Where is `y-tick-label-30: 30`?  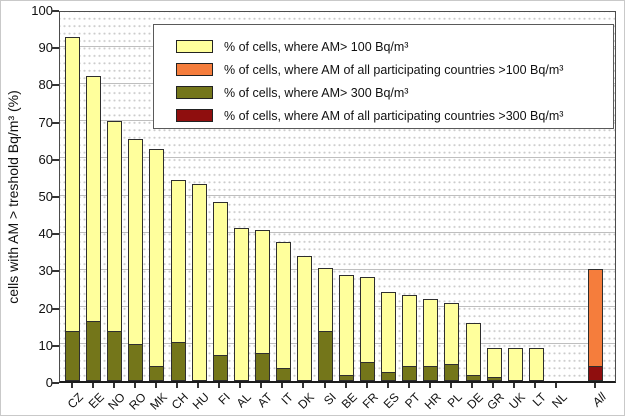 y-tick-label-30: 30 is located at coordinates (45, 271).